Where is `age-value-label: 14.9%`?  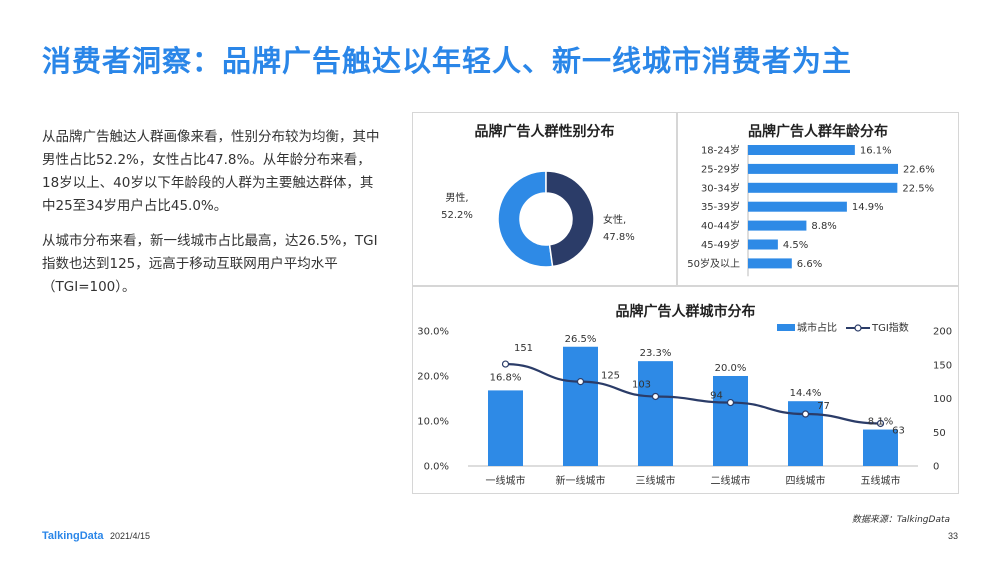
age-value-label: 14.9% is located at coordinates (868, 207).